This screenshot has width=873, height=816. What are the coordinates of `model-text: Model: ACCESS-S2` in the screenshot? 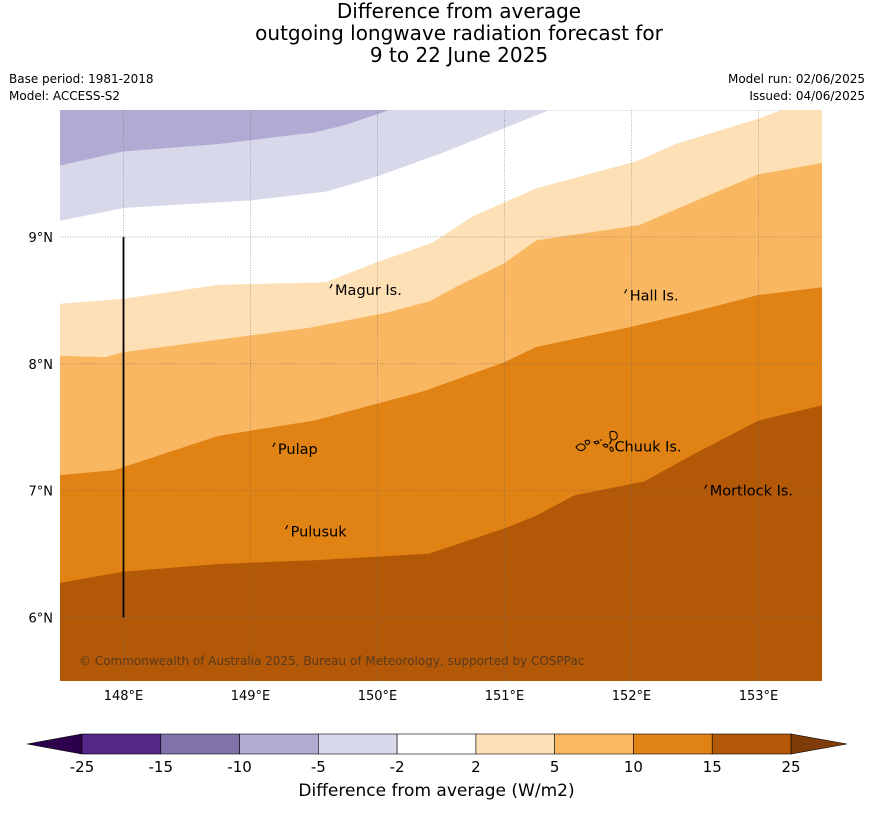 It's located at (65, 96).